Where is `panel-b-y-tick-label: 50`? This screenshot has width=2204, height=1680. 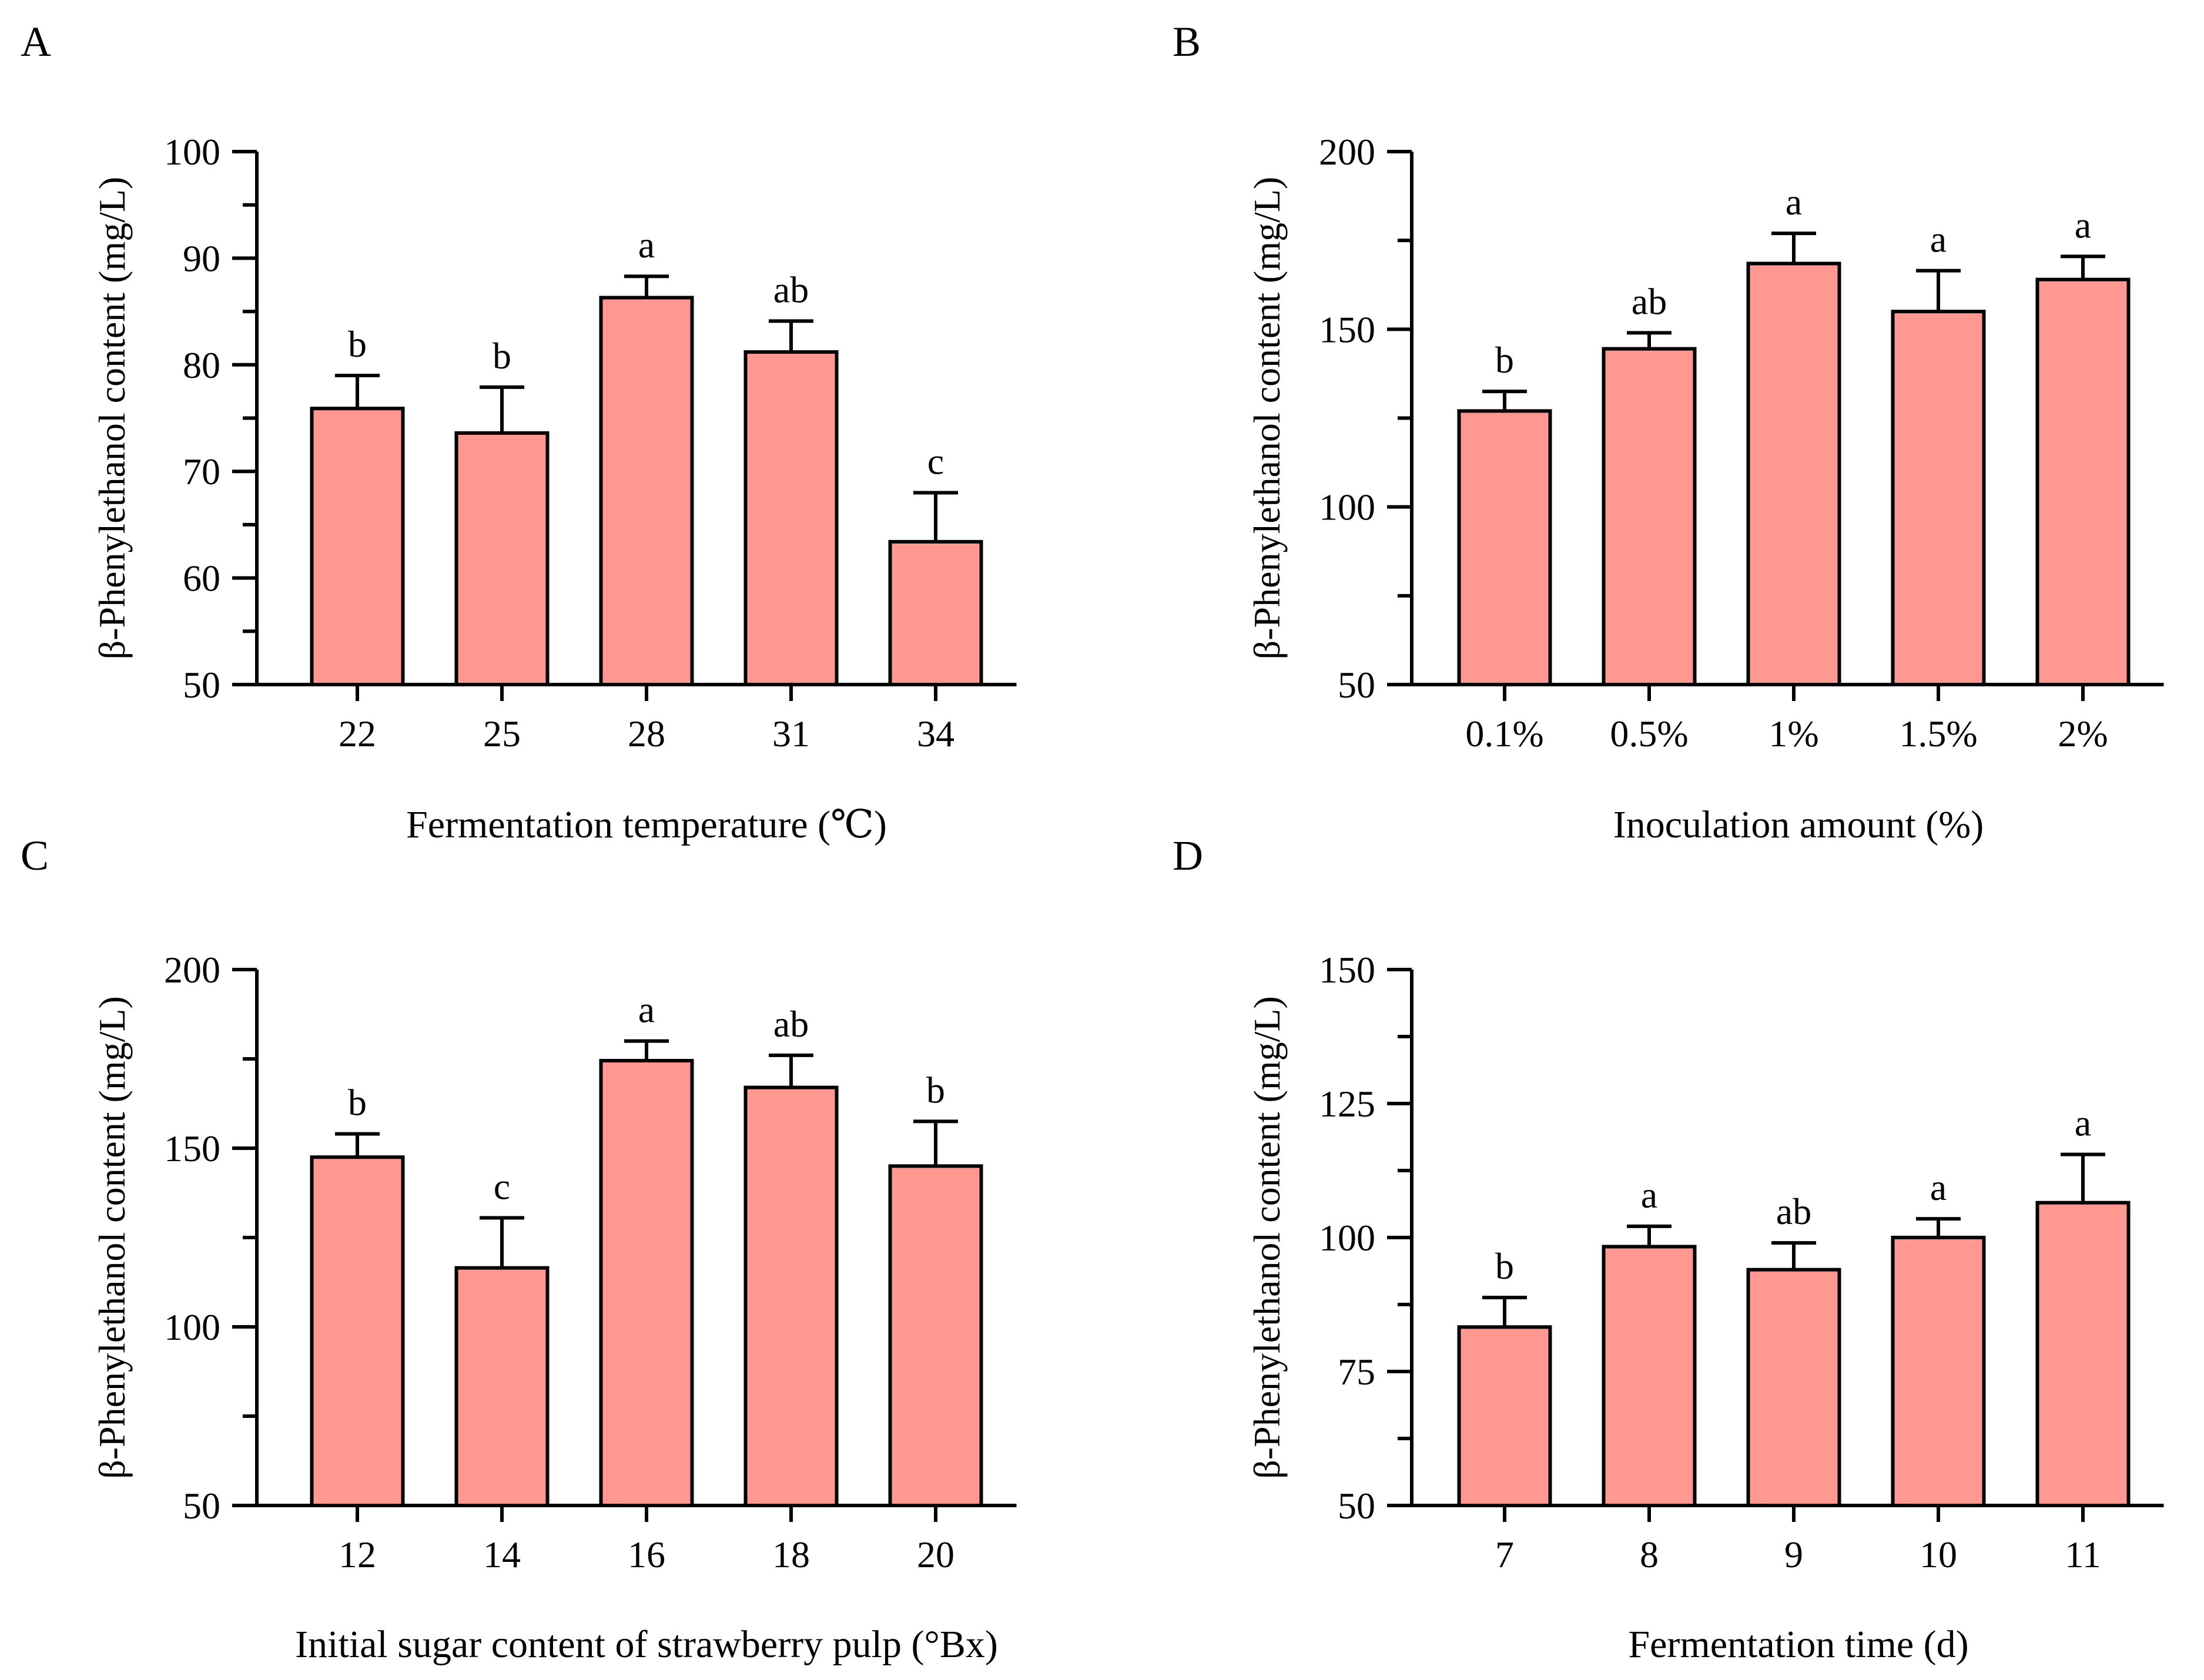 panel-b-y-tick-label: 50 is located at coordinates (1356, 685).